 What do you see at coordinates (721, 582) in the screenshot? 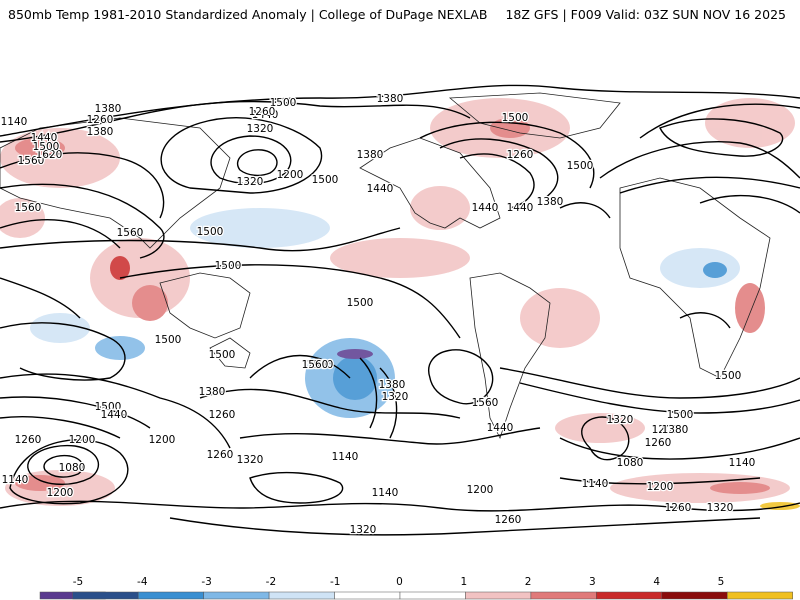
I see `colorbar-tick-label: 5` at bounding box center [721, 582].